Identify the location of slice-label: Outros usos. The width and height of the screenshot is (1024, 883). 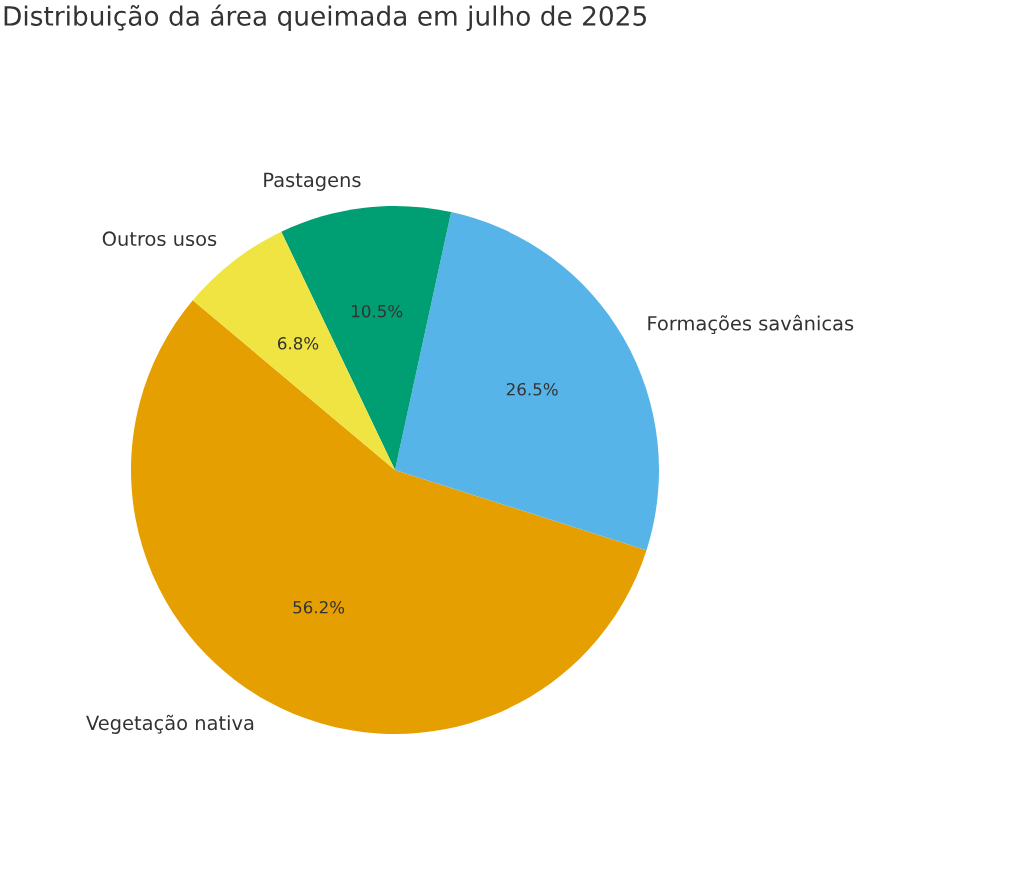
(159, 239).